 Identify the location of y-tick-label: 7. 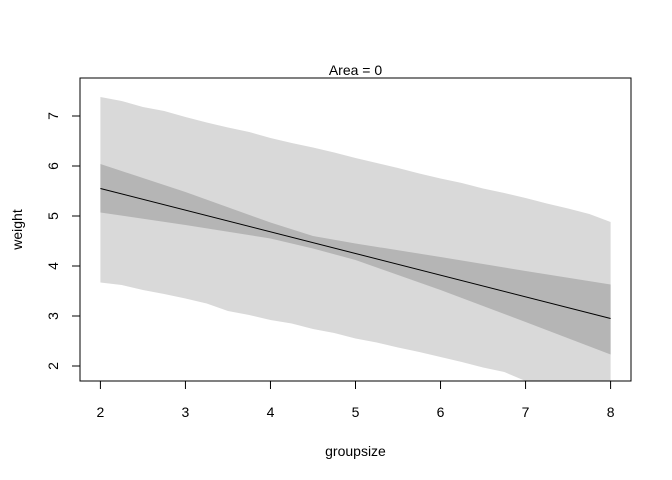
(53, 116).